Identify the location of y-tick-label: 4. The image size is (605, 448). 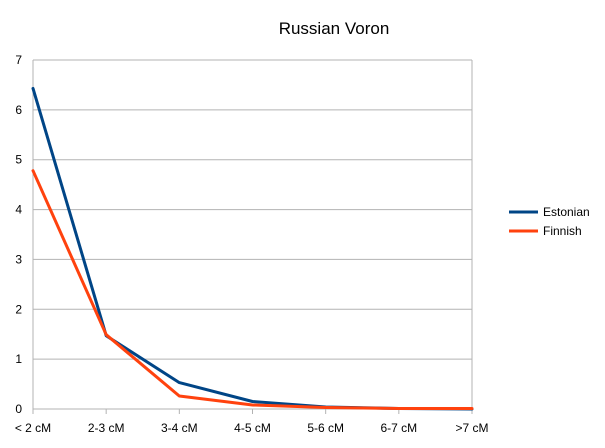
(18, 210).